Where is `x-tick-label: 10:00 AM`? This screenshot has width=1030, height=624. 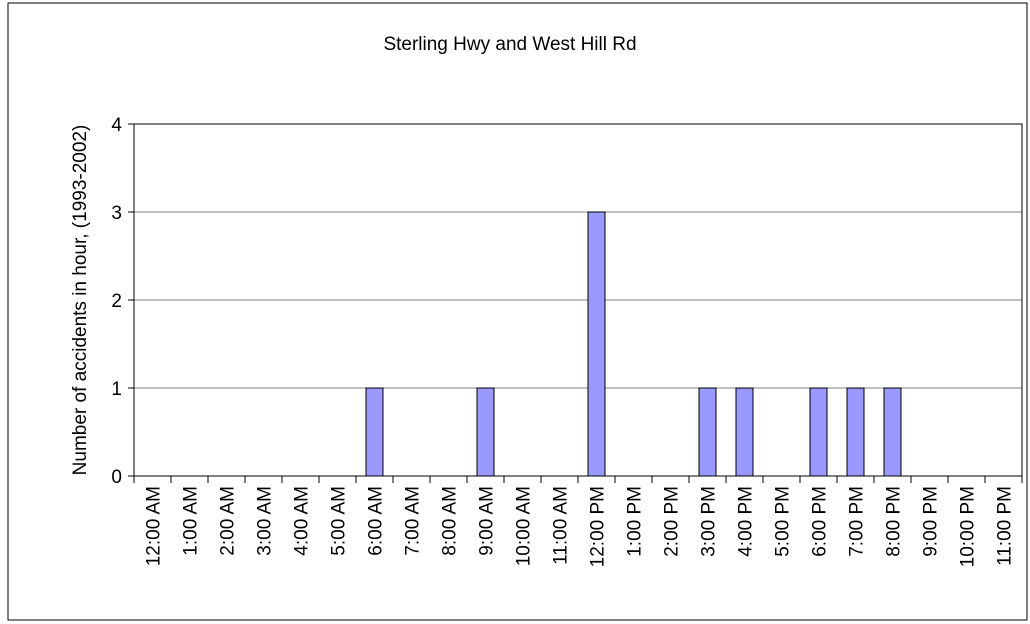
x-tick-label: 10:00 AM is located at coordinates (524, 526).